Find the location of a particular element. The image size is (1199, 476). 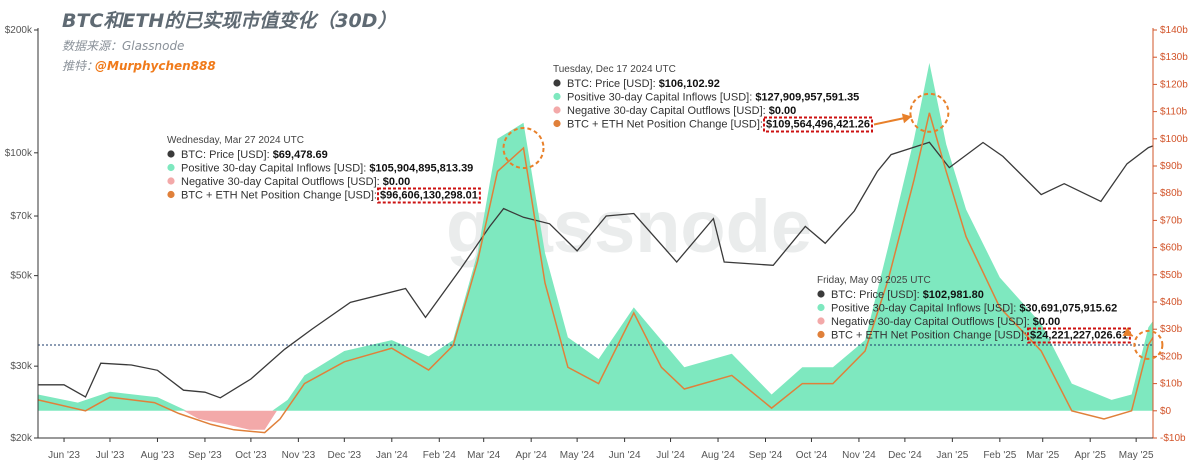

tooltip-row-value: $109,564,496,421.26 is located at coordinates (818, 125).